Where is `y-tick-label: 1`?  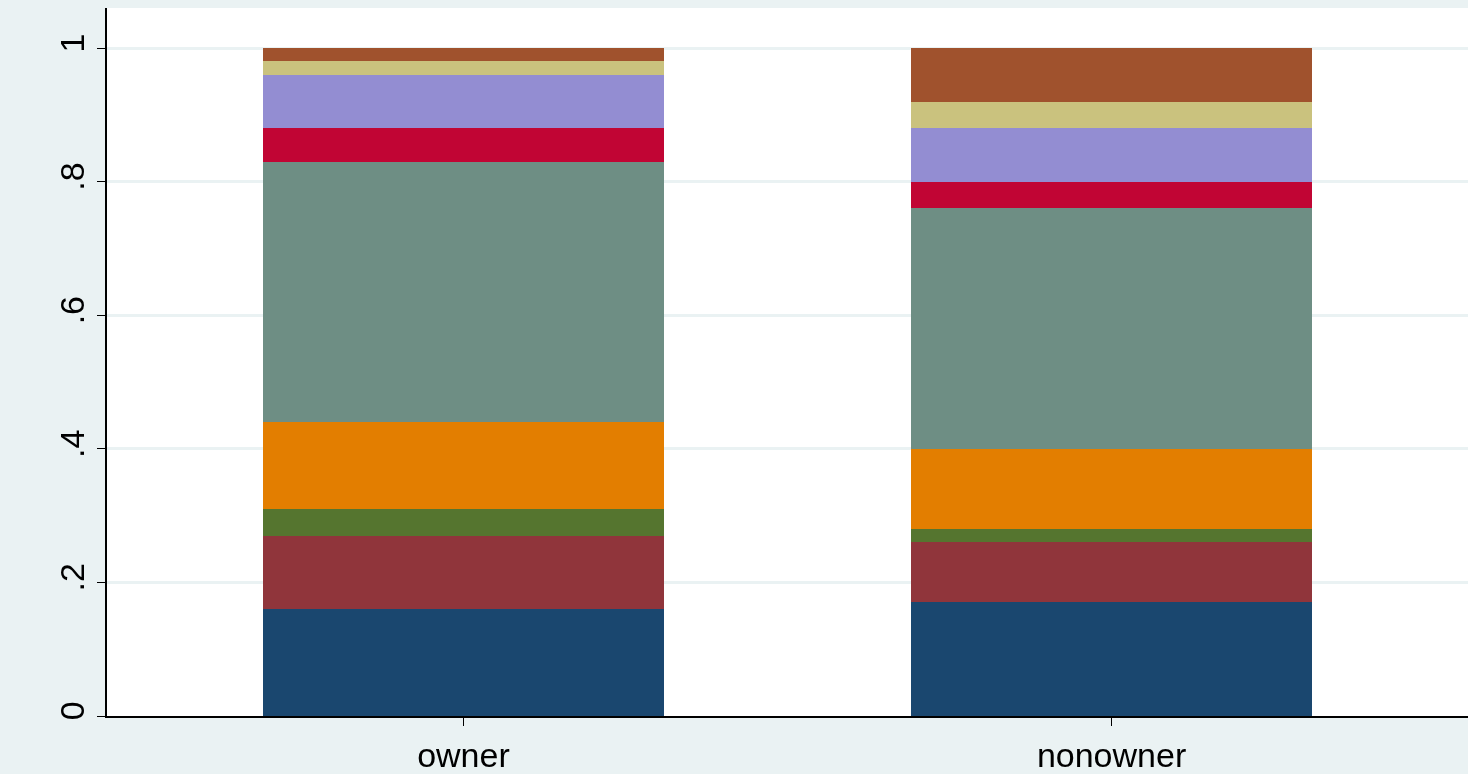
y-tick-label: 1 is located at coordinates (71, 43).